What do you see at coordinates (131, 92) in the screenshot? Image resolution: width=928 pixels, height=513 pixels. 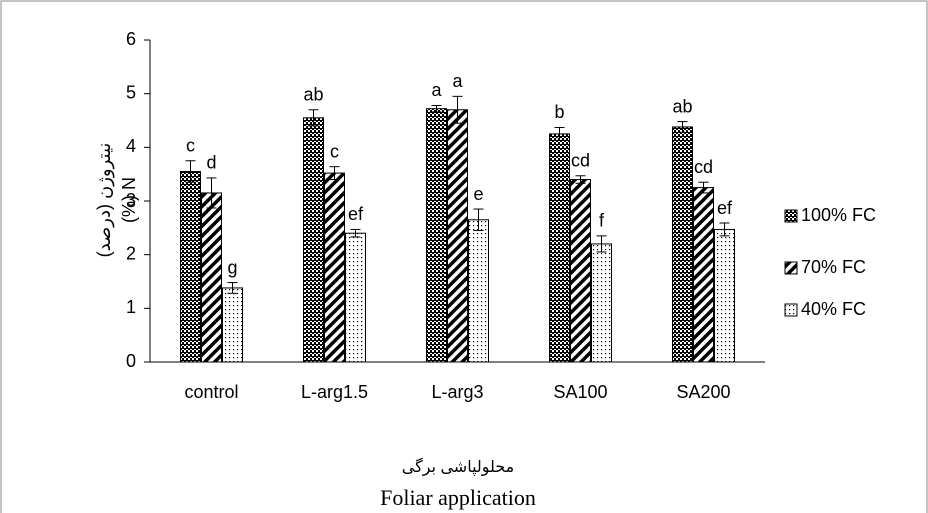 I see `y-tick-label: 5` at bounding box center [131, 92].